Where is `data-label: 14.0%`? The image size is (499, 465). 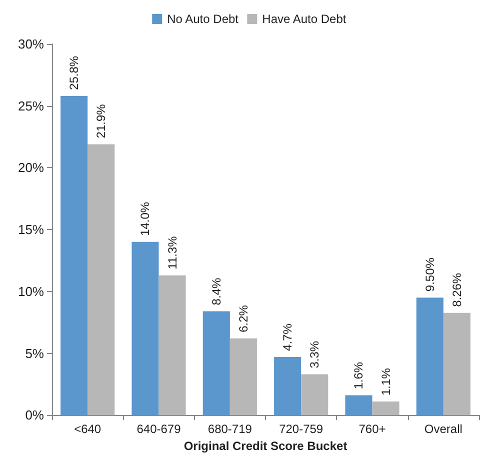
data-label: 14.0% is located at coordinates (145, 219).